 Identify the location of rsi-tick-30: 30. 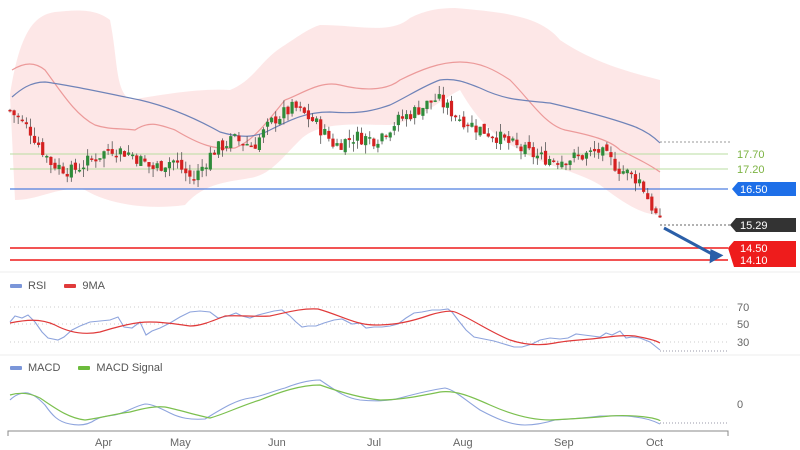
(743, 343).